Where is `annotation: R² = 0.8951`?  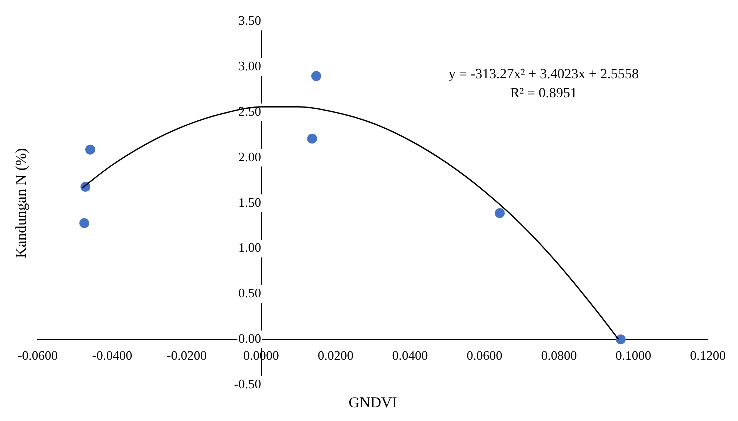
annotation: R² = 0.8951 is located at coordinates (544, 94).